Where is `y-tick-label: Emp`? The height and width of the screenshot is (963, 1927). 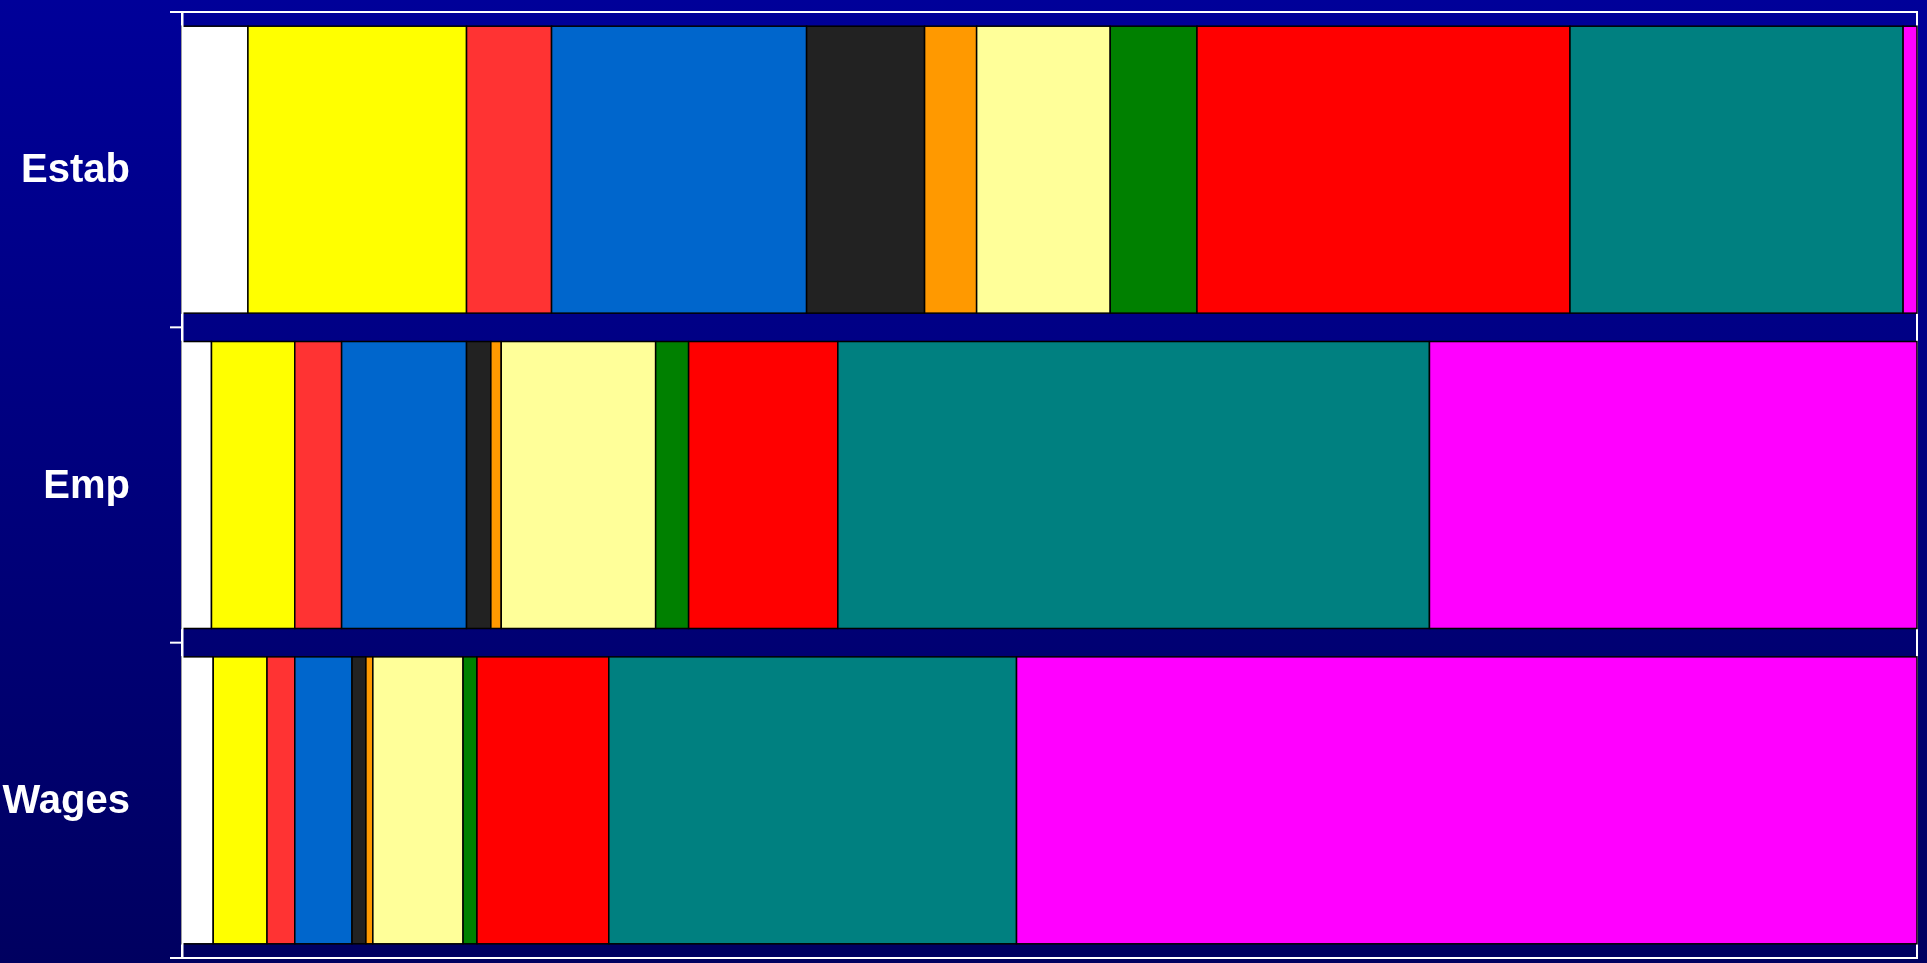 y-tick-label: Emp is located at coordinates (86, 483).